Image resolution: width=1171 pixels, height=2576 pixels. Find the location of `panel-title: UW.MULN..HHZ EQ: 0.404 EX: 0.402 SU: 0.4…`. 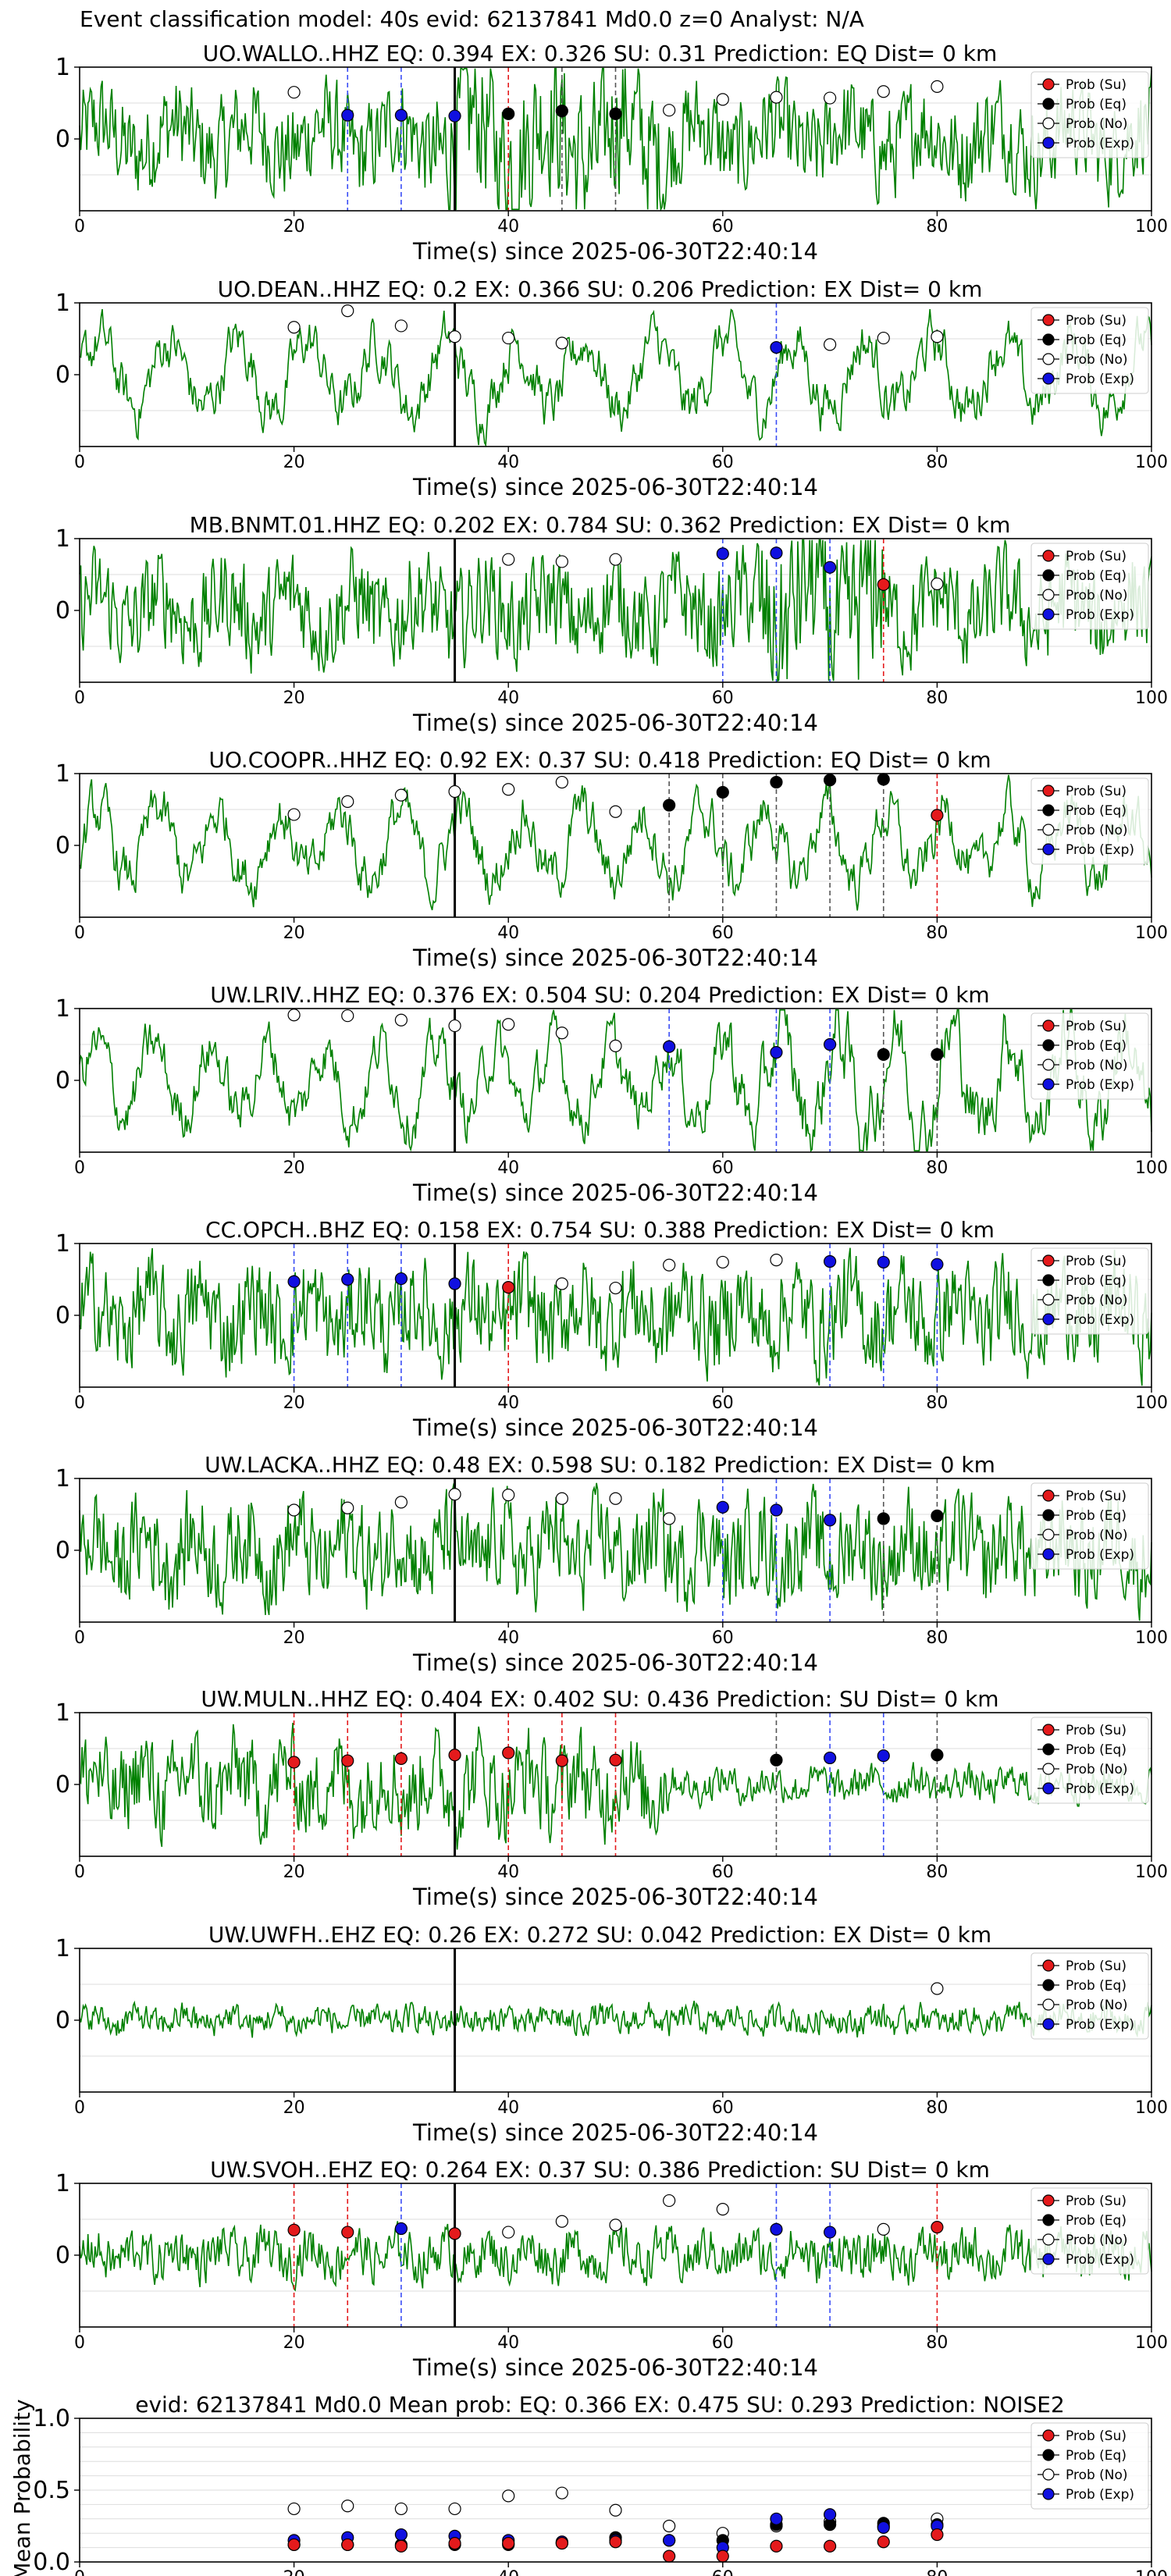

panel-title: UW.MULN..HHZ EQ: 0.404 EX: 0.402 SU: 0.4… is located at coordinates (599, 1699).